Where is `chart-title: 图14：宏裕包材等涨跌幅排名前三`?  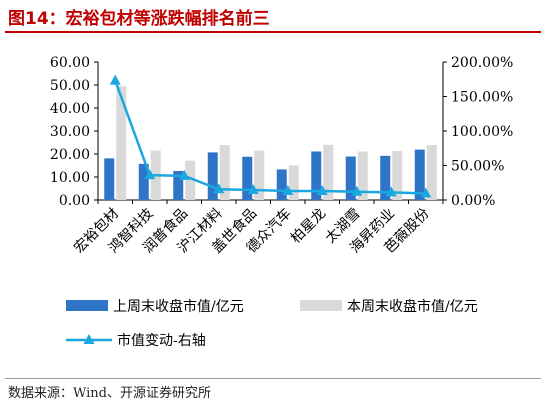 chart-title: 图14：宏裕包材等涨跌幅排名前三 is located at coordinates (139, 19).